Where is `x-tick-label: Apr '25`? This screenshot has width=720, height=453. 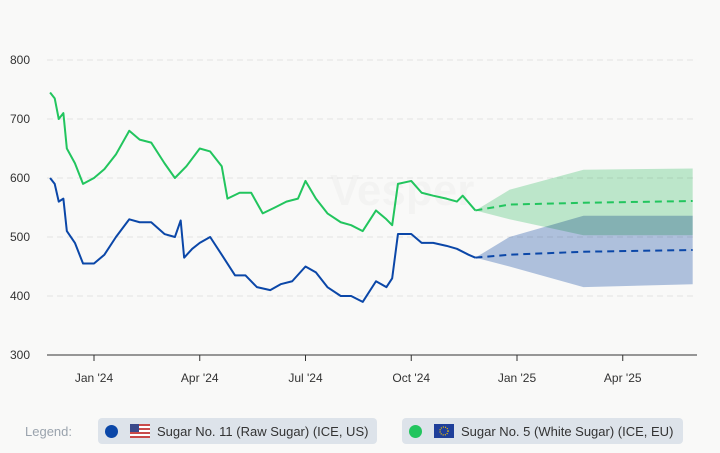 x-tick-label: Apr '25 is located at coordinates (623, 378).